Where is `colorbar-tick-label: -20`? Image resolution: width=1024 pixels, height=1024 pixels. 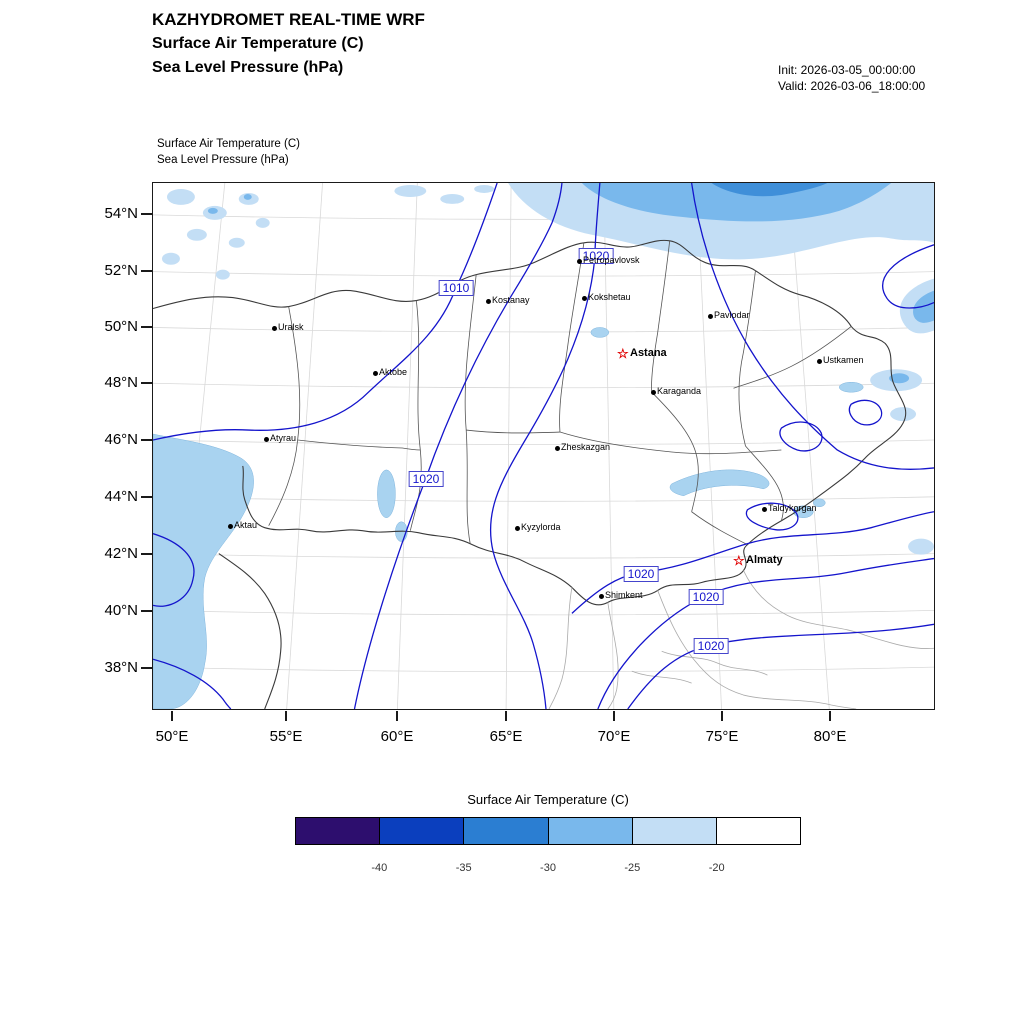
colorbar-tick-label: -20 is located at coordinates (716, 868).